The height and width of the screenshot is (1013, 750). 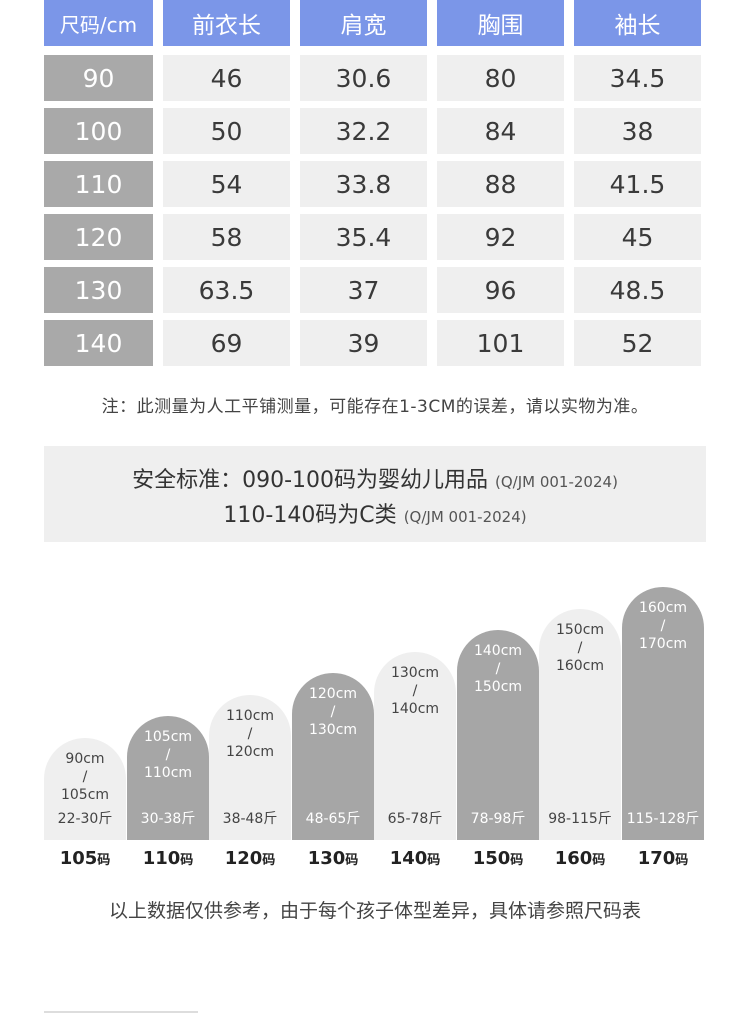 What do you see at coordinates (98, 184) in the screenshot?
I see `table-cell-size: 110` at bounding box center [98, 184].